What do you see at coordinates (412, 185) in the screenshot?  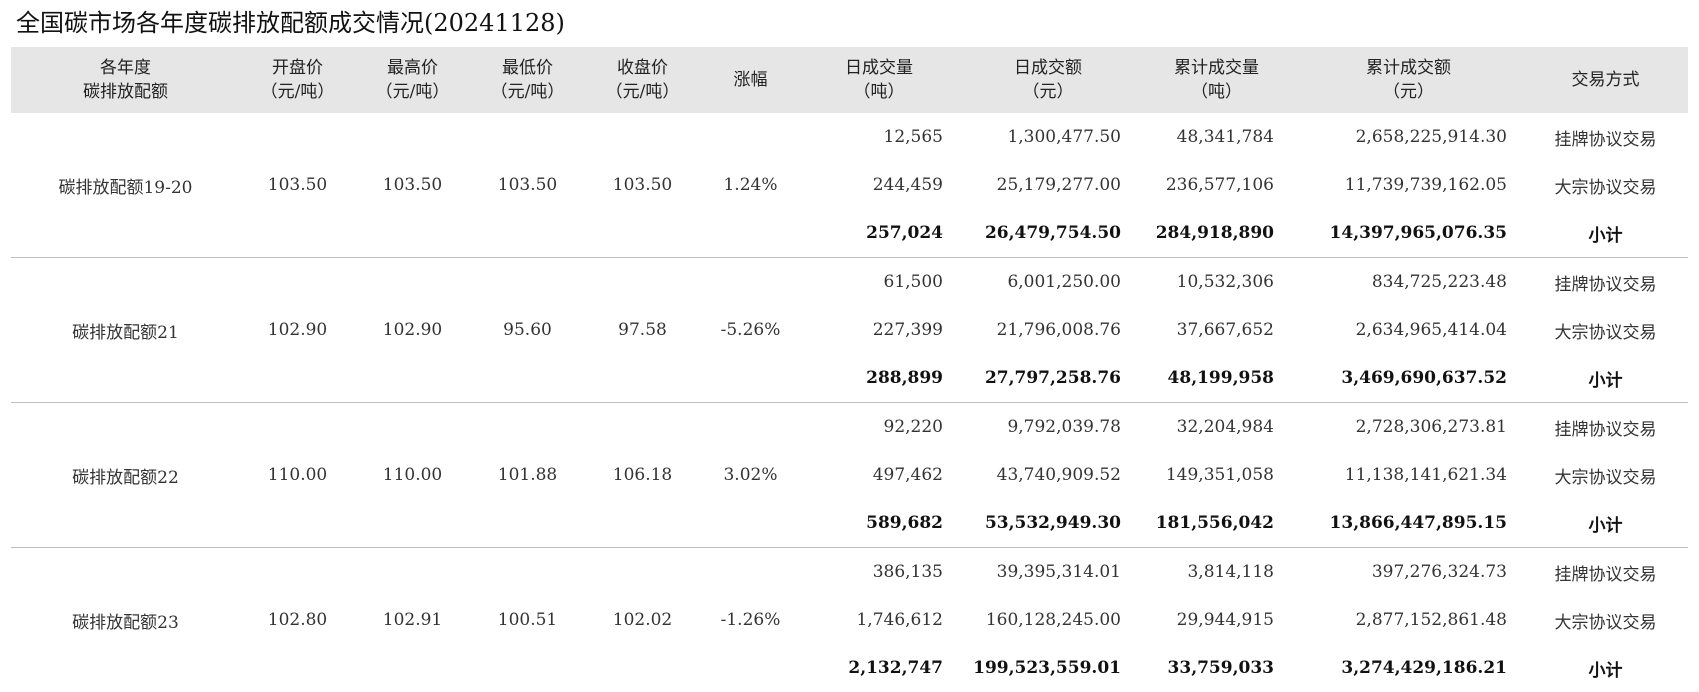 I see `high-price: 103.50` at bounding box center [412, 185].